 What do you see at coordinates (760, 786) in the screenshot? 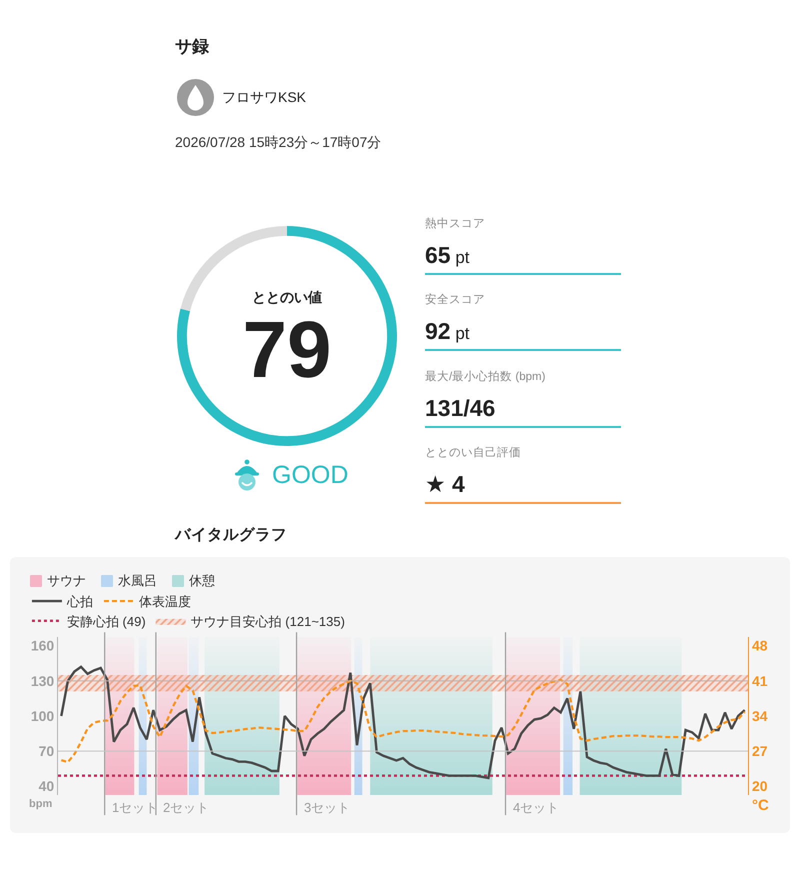
I see `y2-tick-label: 20` at bounding box center [760, 786].